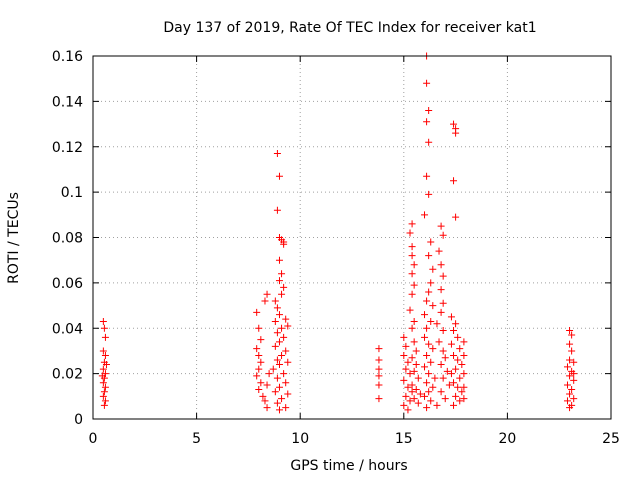  Describe the element at coordinates (67, 239) in the screenshot. I see `y-tick-label: 0.08` at that location.